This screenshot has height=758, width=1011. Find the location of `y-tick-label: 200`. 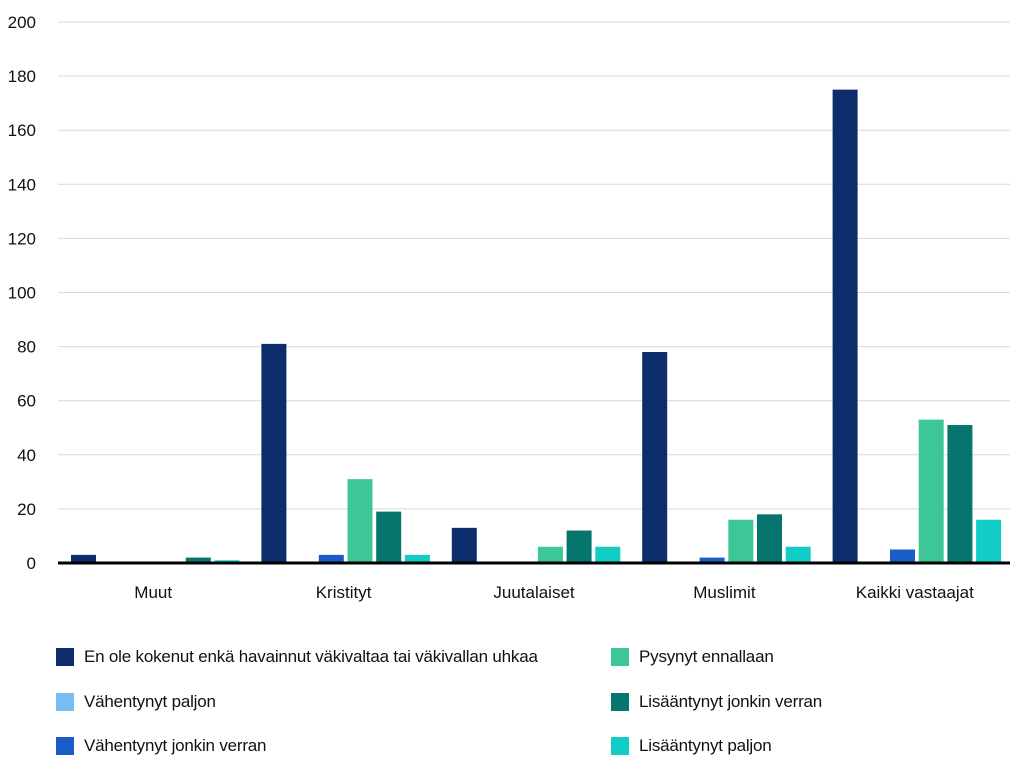

y-tick-label: 200 is located at coordinates (22, 22).